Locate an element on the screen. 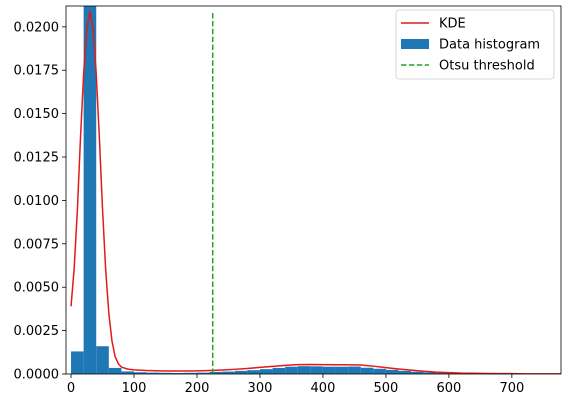 The width and height of the screenshot is (577, 404). legend-box is located at coordinates (475, 44).